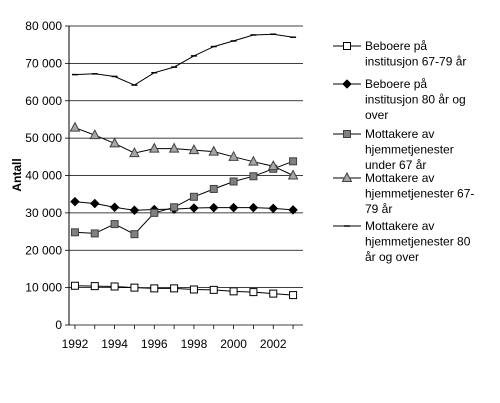 Image resolution: width=500 pixels, height=403 pixels. Describe the element at coordinates (43, 138) in the screenshot. I see `y-tick-label: 50 000` at that location.